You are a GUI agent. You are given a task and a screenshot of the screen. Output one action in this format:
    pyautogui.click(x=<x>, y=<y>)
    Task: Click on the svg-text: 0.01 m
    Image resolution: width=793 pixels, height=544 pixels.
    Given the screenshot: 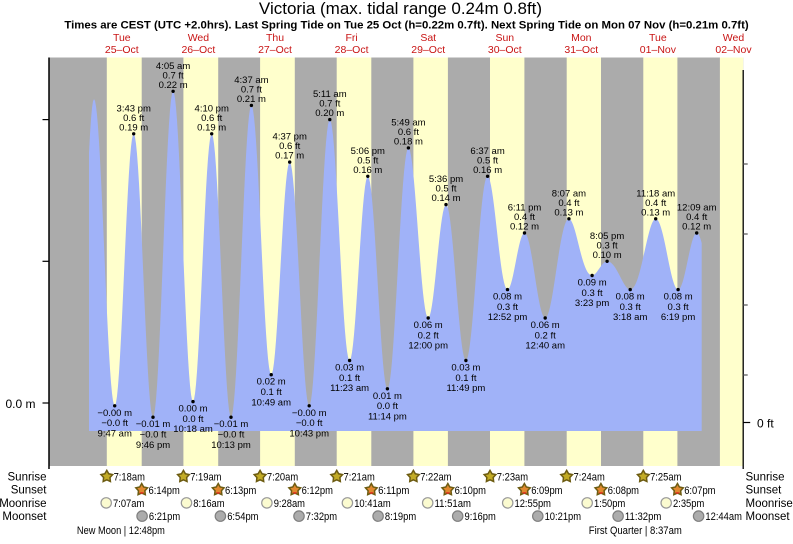 What is the action you would take?
    pyautogui.click(x=387, y=396)
    